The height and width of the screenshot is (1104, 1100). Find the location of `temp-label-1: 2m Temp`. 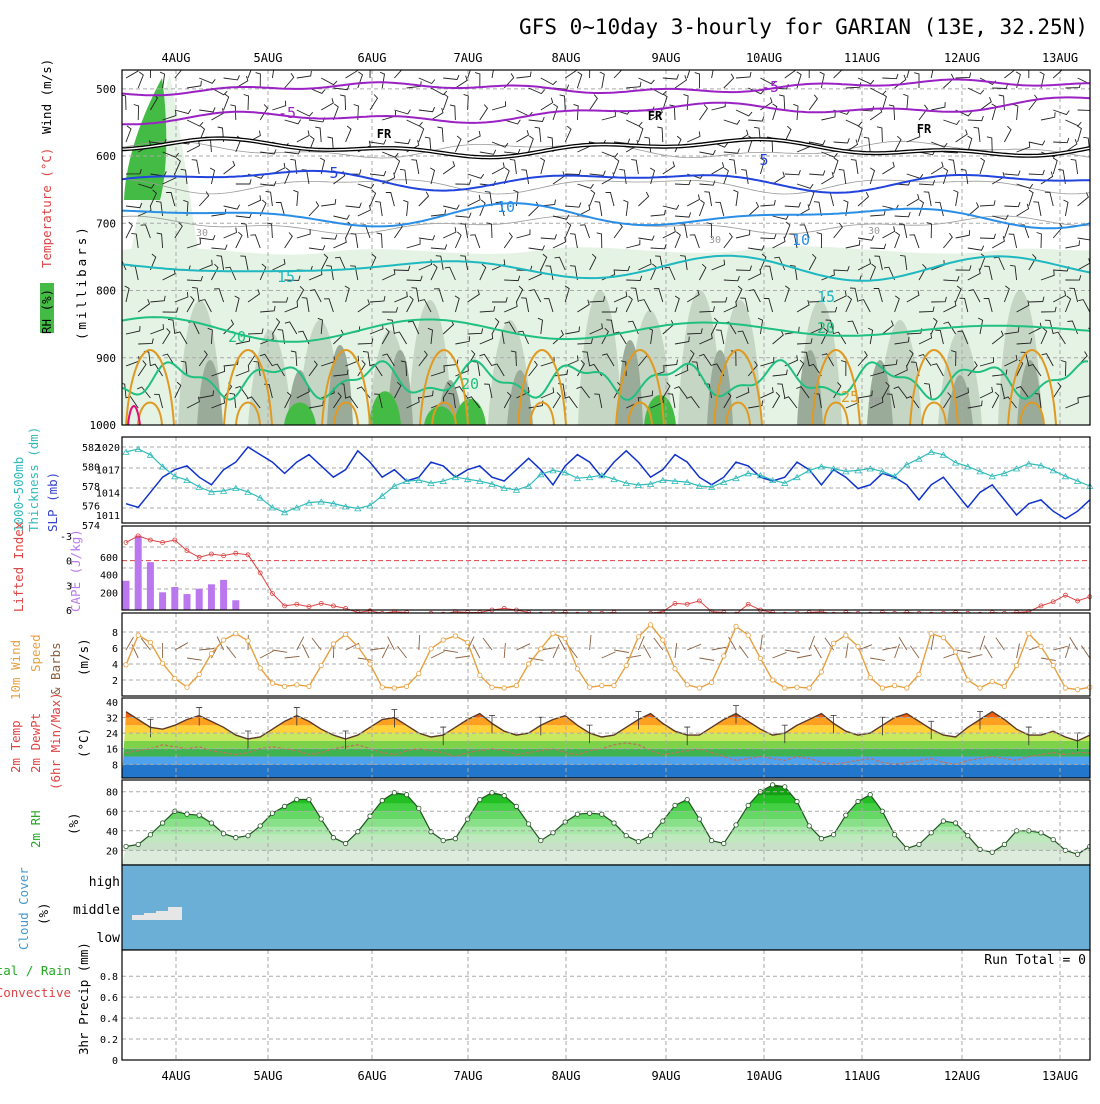

temp-label-1: 2m Temp is located at coordinates (15, 746).